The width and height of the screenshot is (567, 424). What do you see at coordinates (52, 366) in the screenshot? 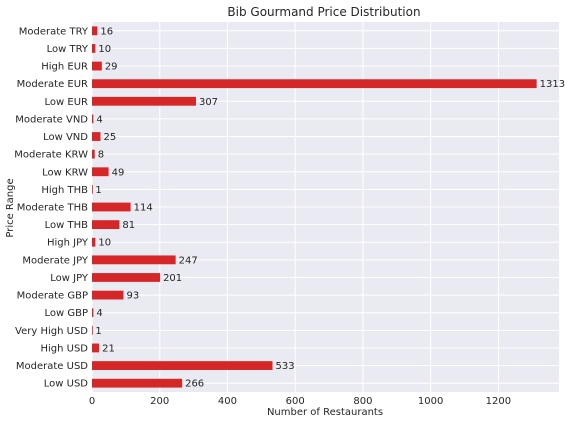
I see `y-tick-label: Moderate USD` at bounding box center [52, 366].